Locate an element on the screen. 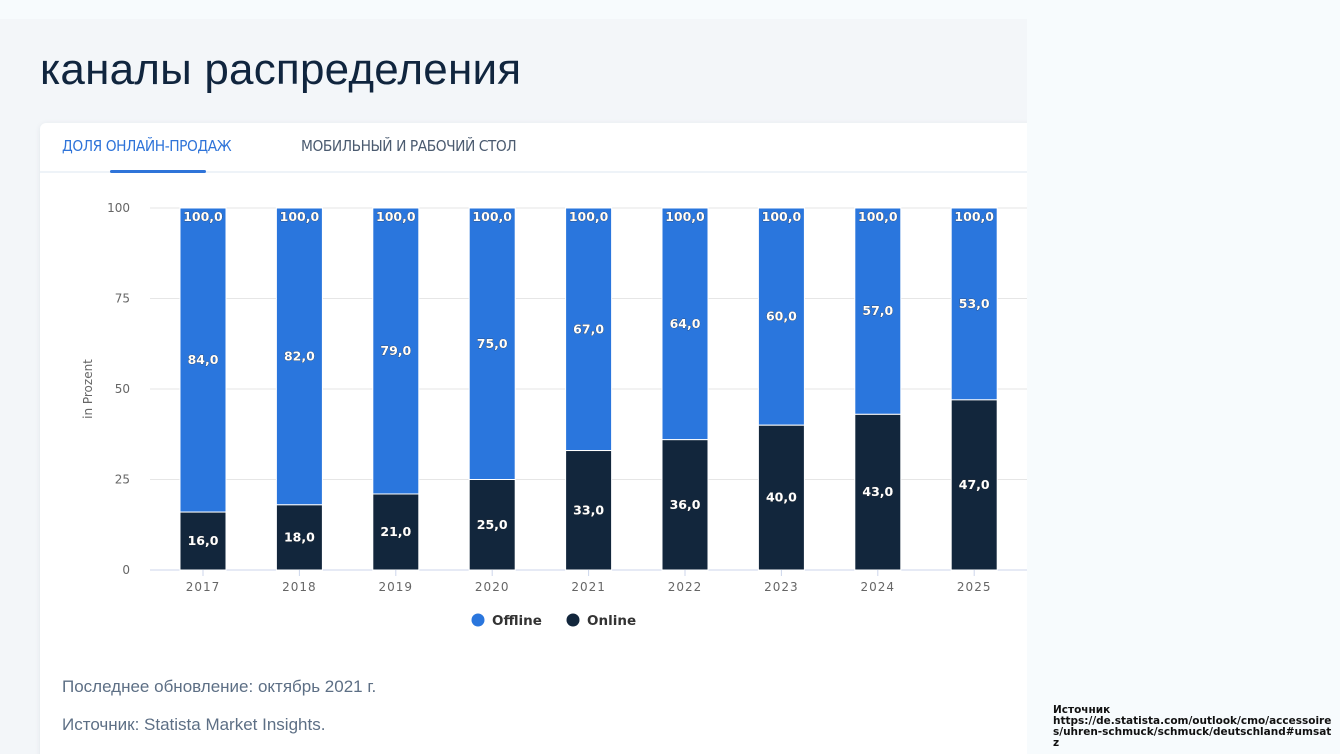 The height and width of the screenshot is (754, 1340). active-tab-indicator is located at coordinates (158, 171).